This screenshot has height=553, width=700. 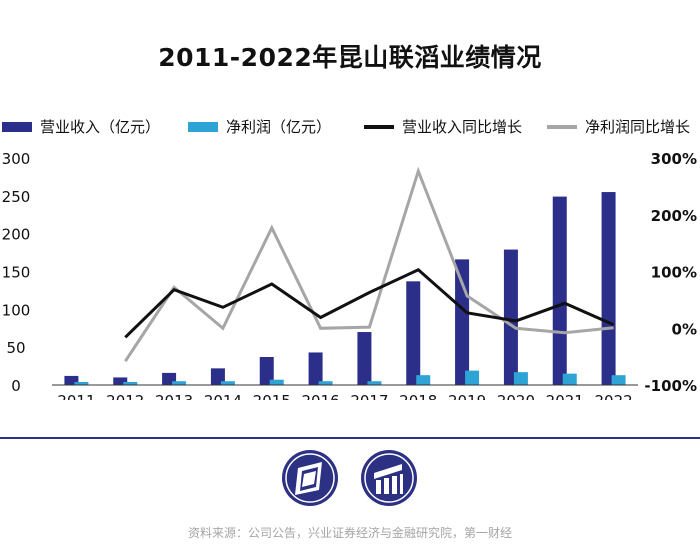 What do you see at coordinates (17, 126) in the screenshot?
I see `legend-swatch-revenue` at bounding box center [17, 126].